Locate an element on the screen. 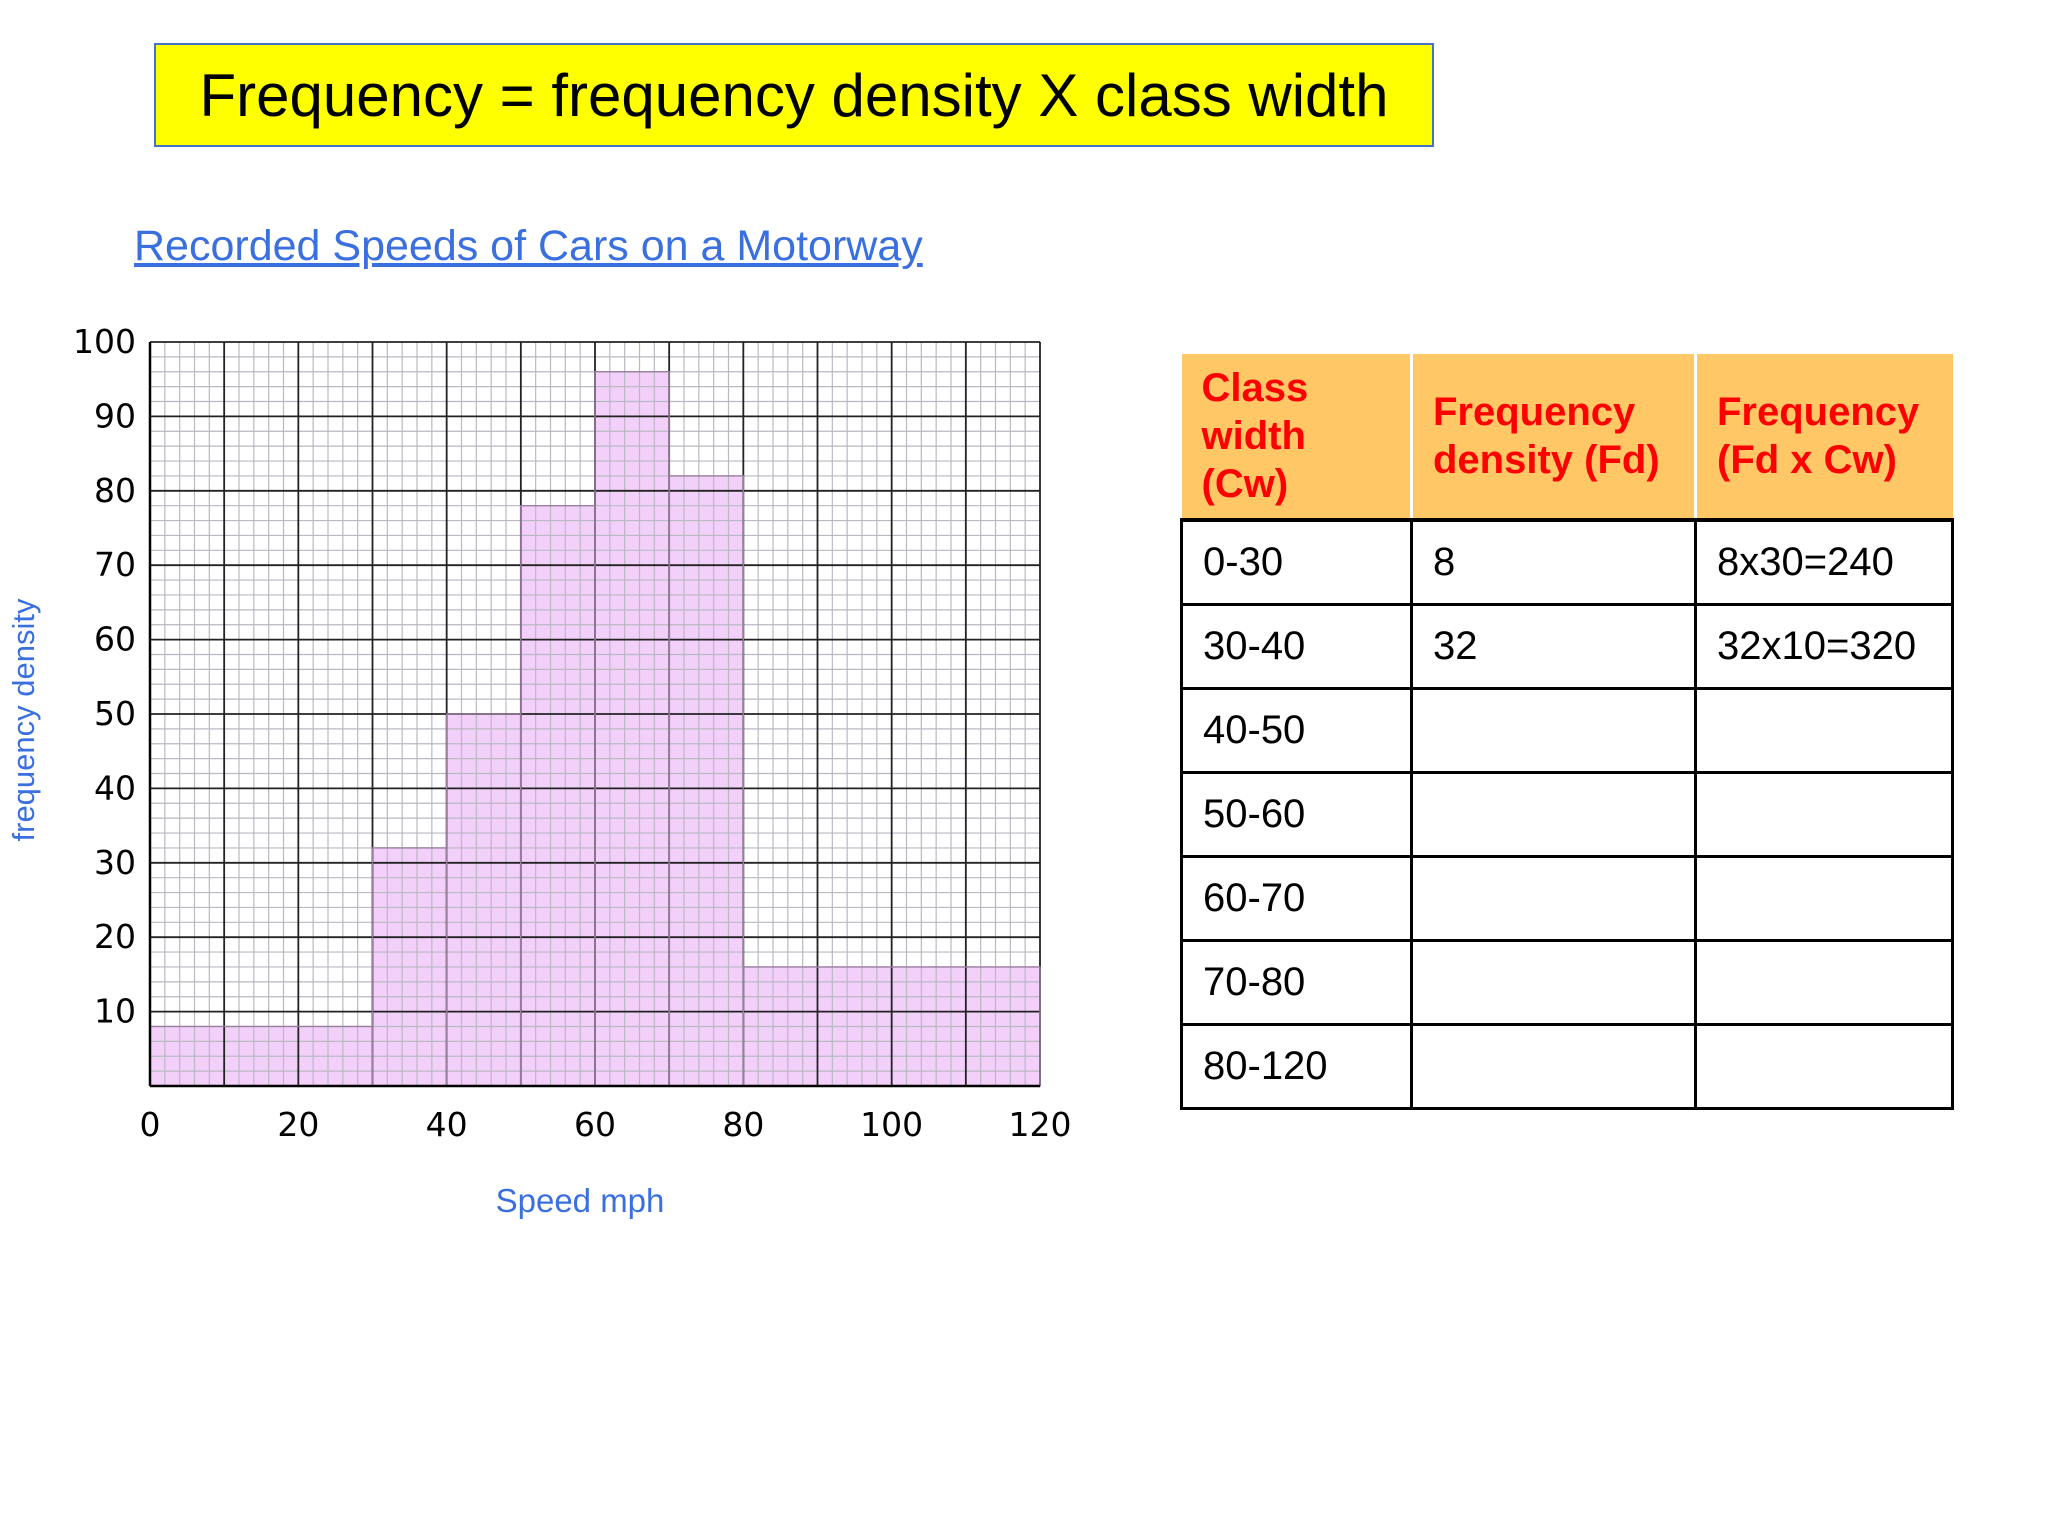  y-tick-label: 10 is located at coordinates (115, 1011).